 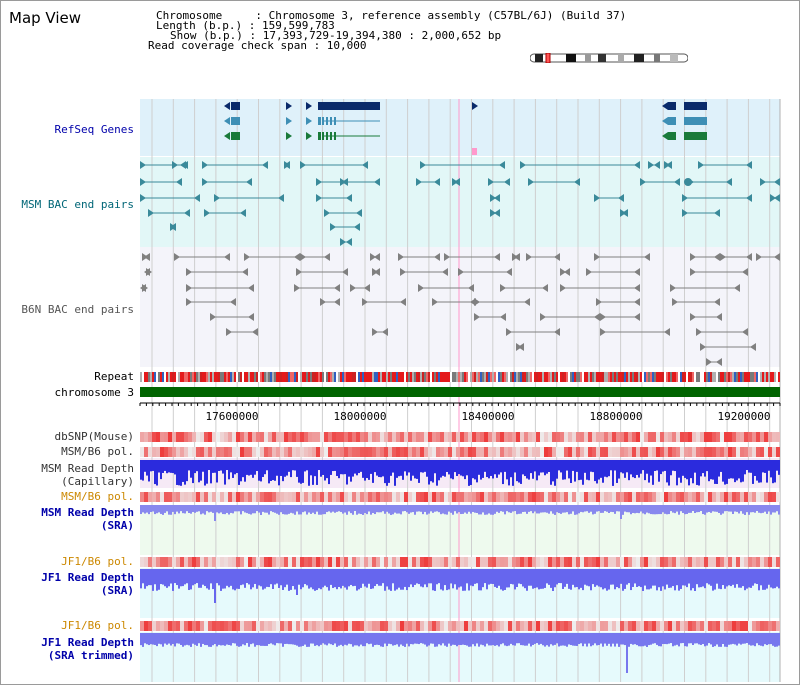 I want to click on msm-bac-track-label: MSM BAC end pairs, so click(x=77, y=204).